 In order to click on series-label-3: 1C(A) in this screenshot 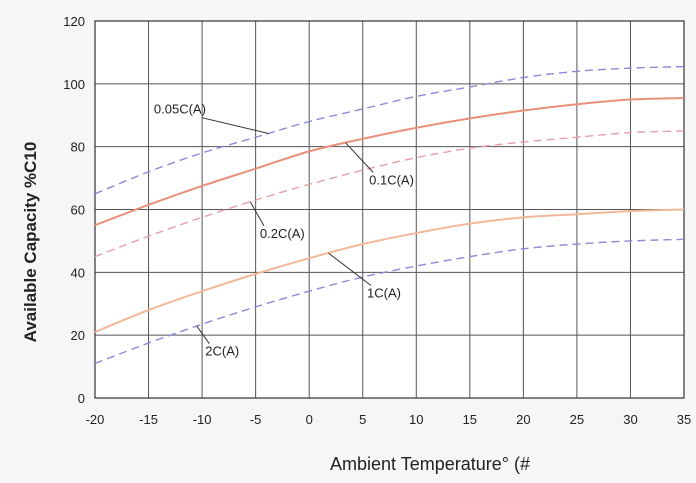, I will do `click(384, 292)`.